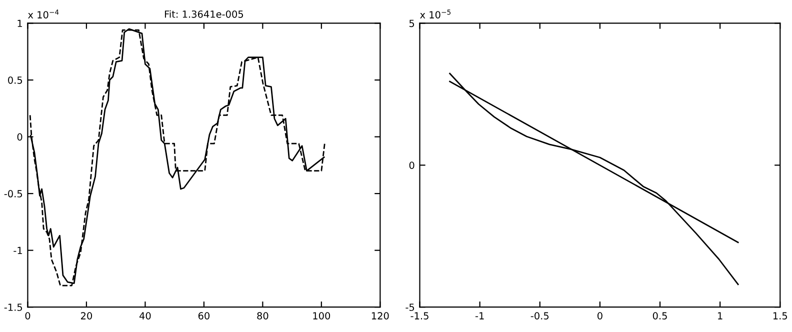  Describe the element at coordinates (13, 307) in the screenshot. I see `y-tick-label: -1.5` at that location.